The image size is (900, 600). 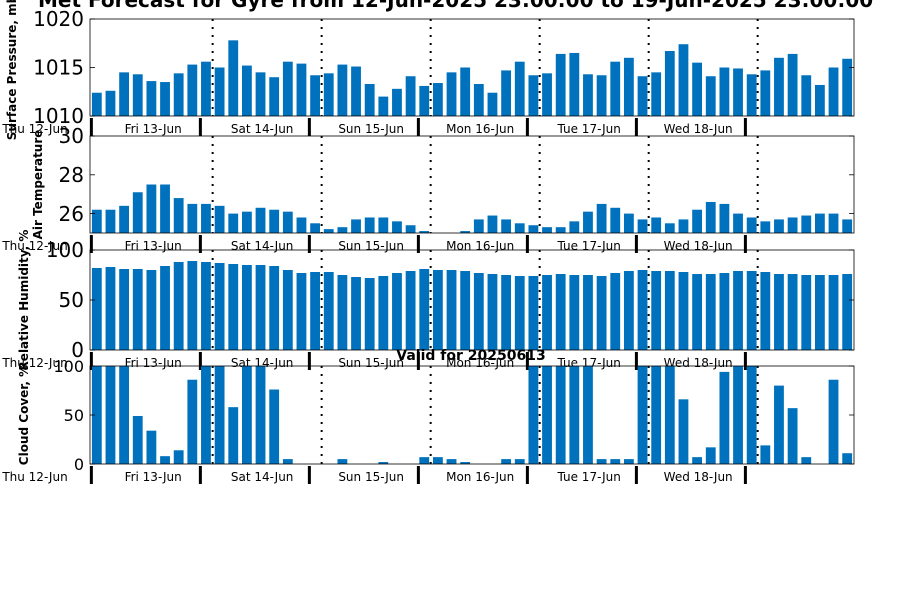 I want to click on y-tick-label-4: 100, so click(x=68, y=366).